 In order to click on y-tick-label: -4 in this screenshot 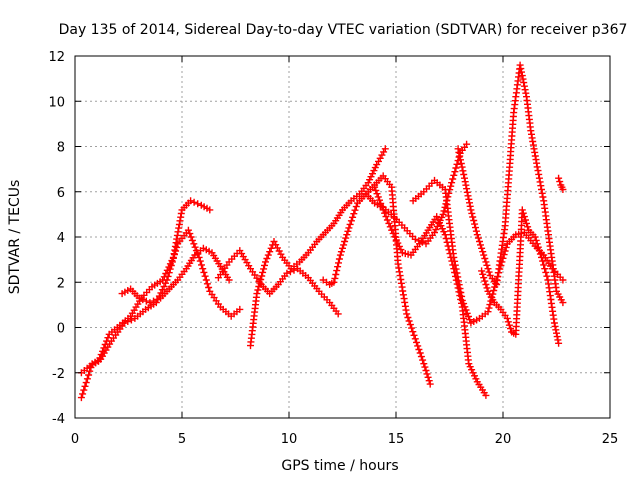, I will do `click(58, 419)`.